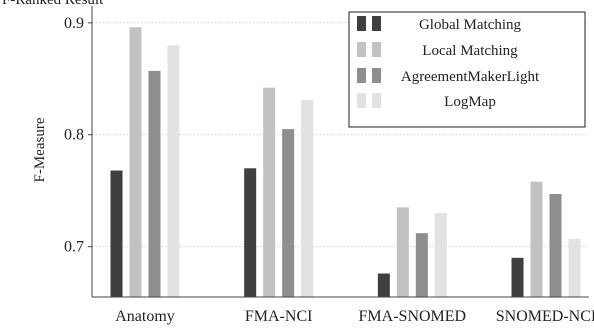  Describe the element at coordinates (470, 77) in the screenshot. I see `legend-label: AgreementMakerLight` at that location.